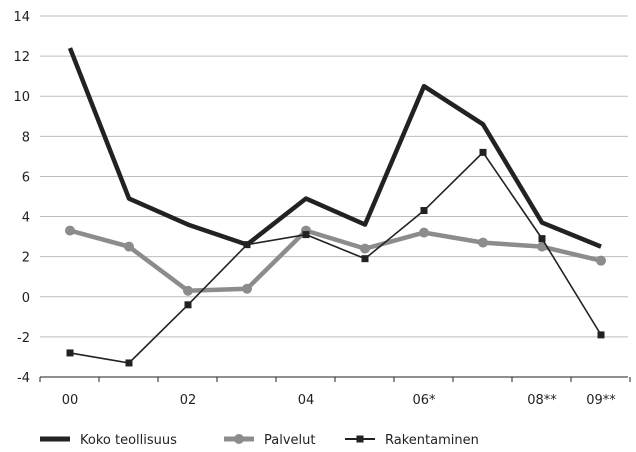  What do you see at coordinates (26, 137) in the screenshot?
I see `y-tick-label: 8` at bounding box center [26, 137].